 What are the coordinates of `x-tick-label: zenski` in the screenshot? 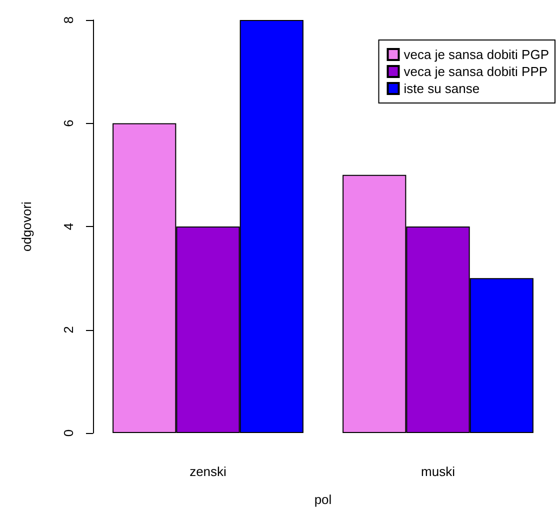 It's located at (208, 471).